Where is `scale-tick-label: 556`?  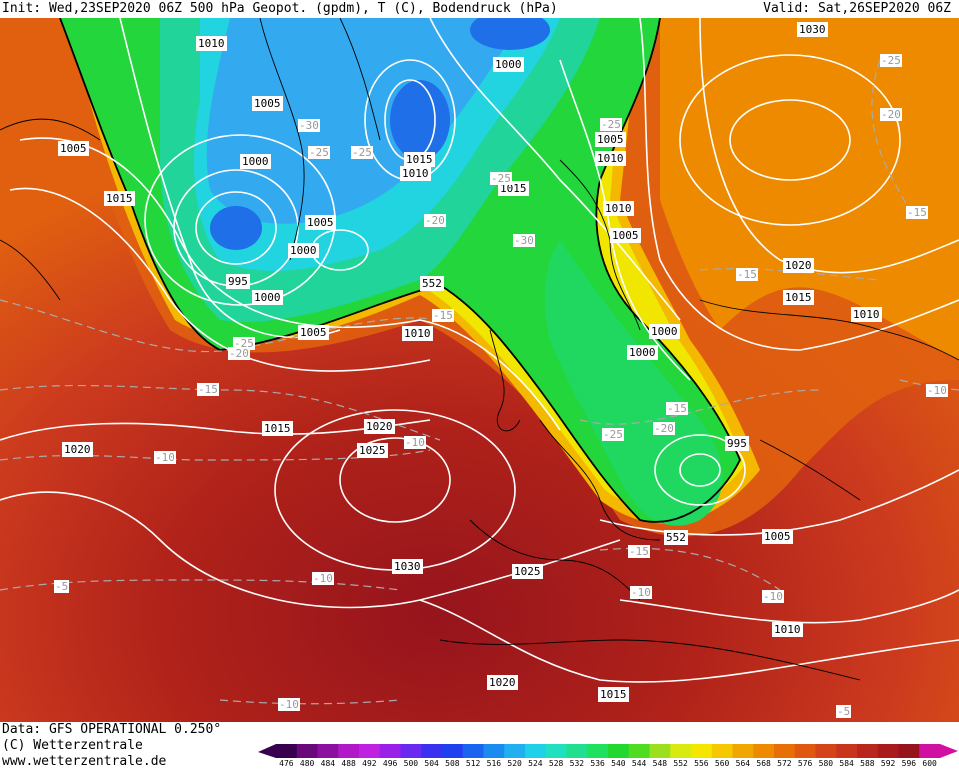 scale-tick-label: 556 is located at coordinates (701, 763).